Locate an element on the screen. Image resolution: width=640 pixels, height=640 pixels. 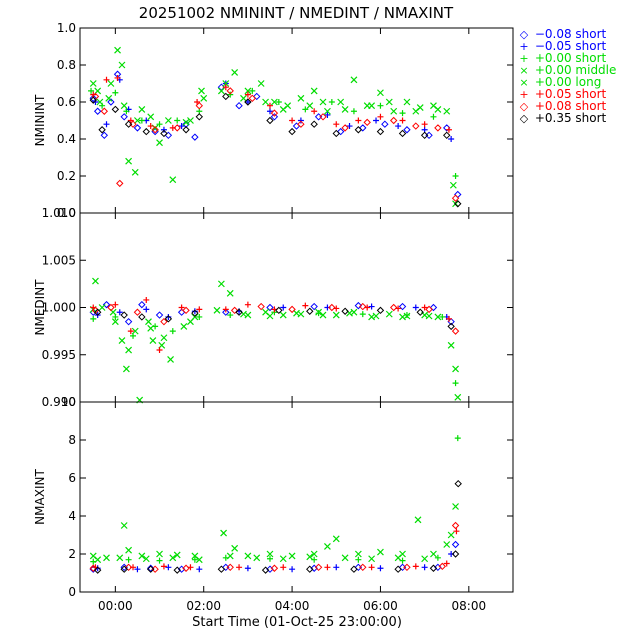
y-tick-label: 0 is located at coordinates (72, 592).